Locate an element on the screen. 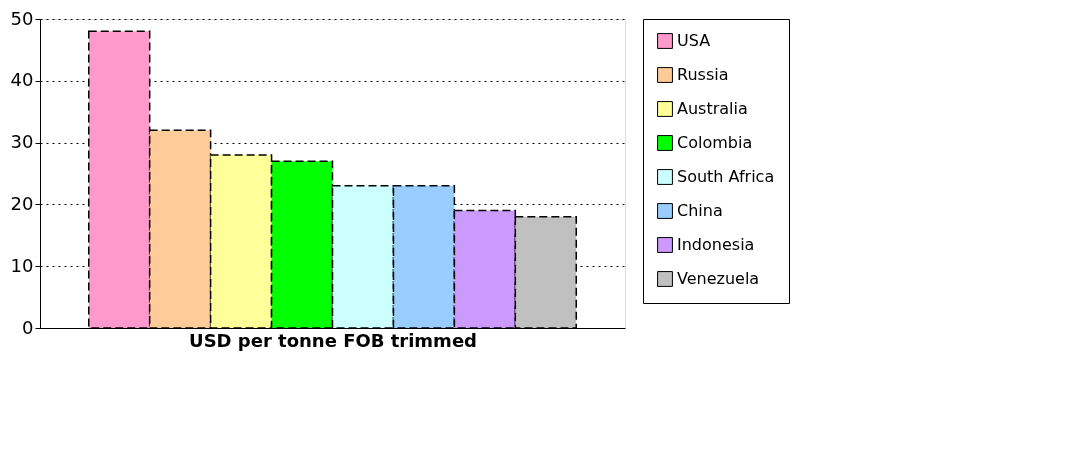  x-axis-title: USD per tonne FOB trimmed is located at coordinates (333, 340).